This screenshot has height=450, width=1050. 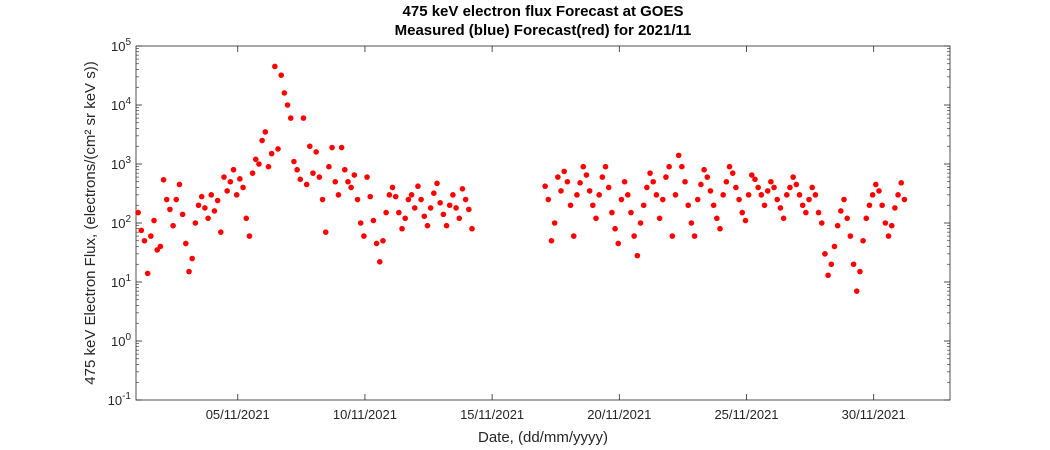 What do you see at coordinates (365, 414) in the screenshot?
I see `x-tick-label: 10/11/2021` at bounding box center [365, 414].